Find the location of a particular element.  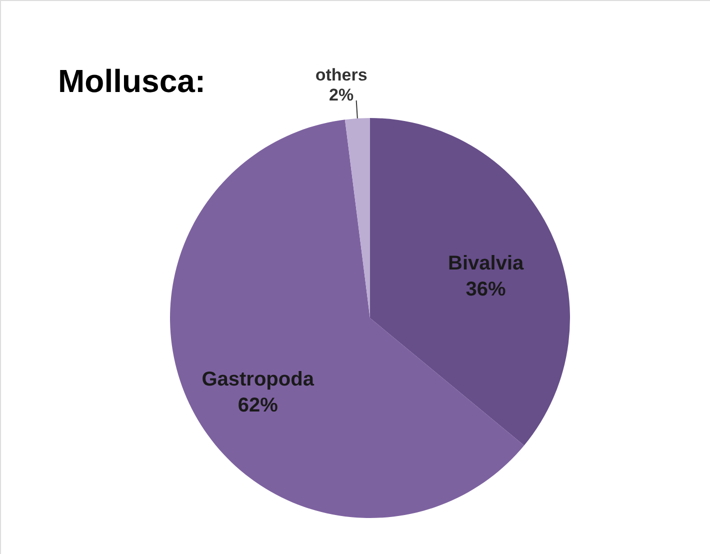

pie-slice is located at coordinates (357, 218).